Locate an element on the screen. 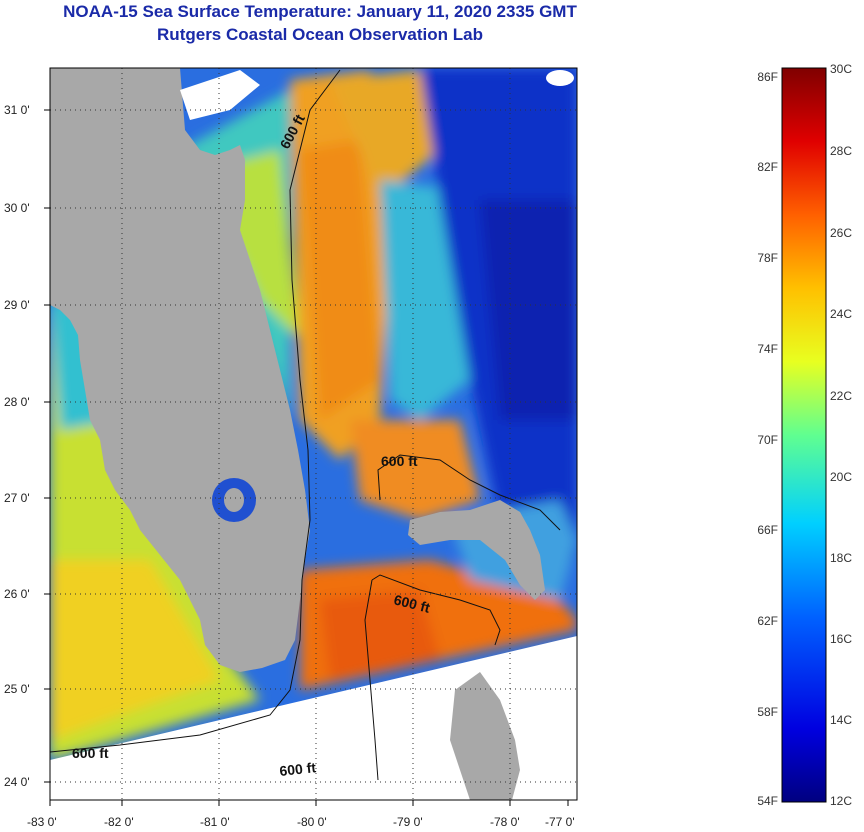  lon-tick-label: -83 0' is located at coordinates (42, 822).